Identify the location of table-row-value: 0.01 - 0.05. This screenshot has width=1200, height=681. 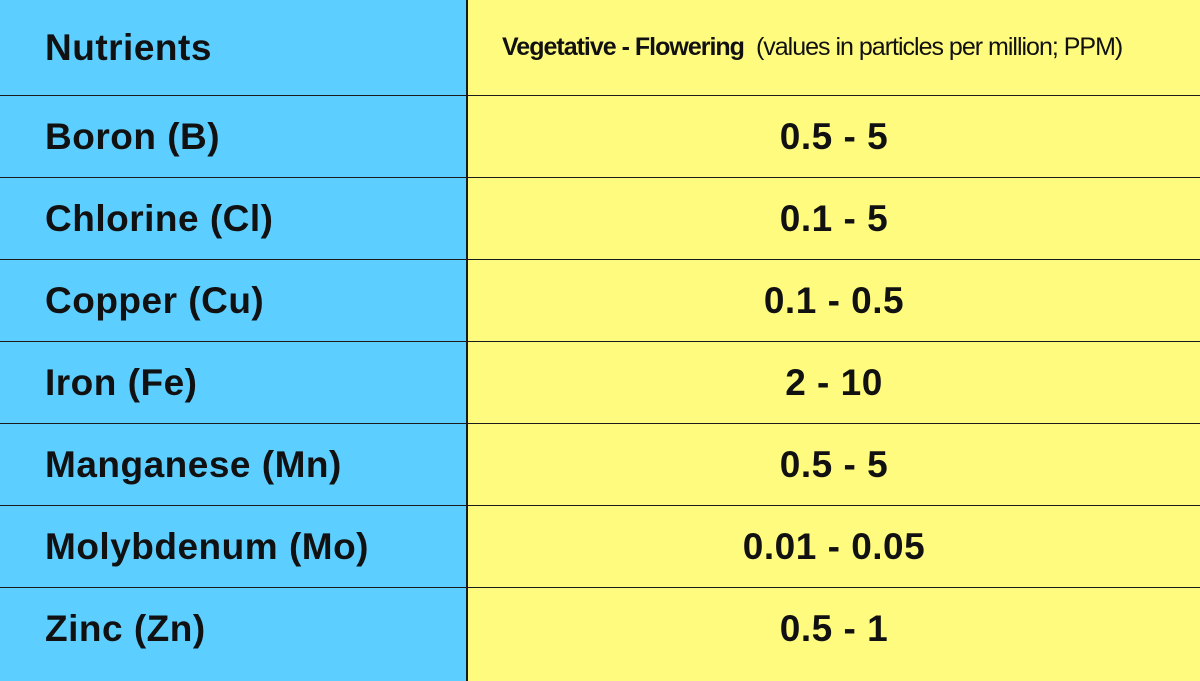
(834, 547).